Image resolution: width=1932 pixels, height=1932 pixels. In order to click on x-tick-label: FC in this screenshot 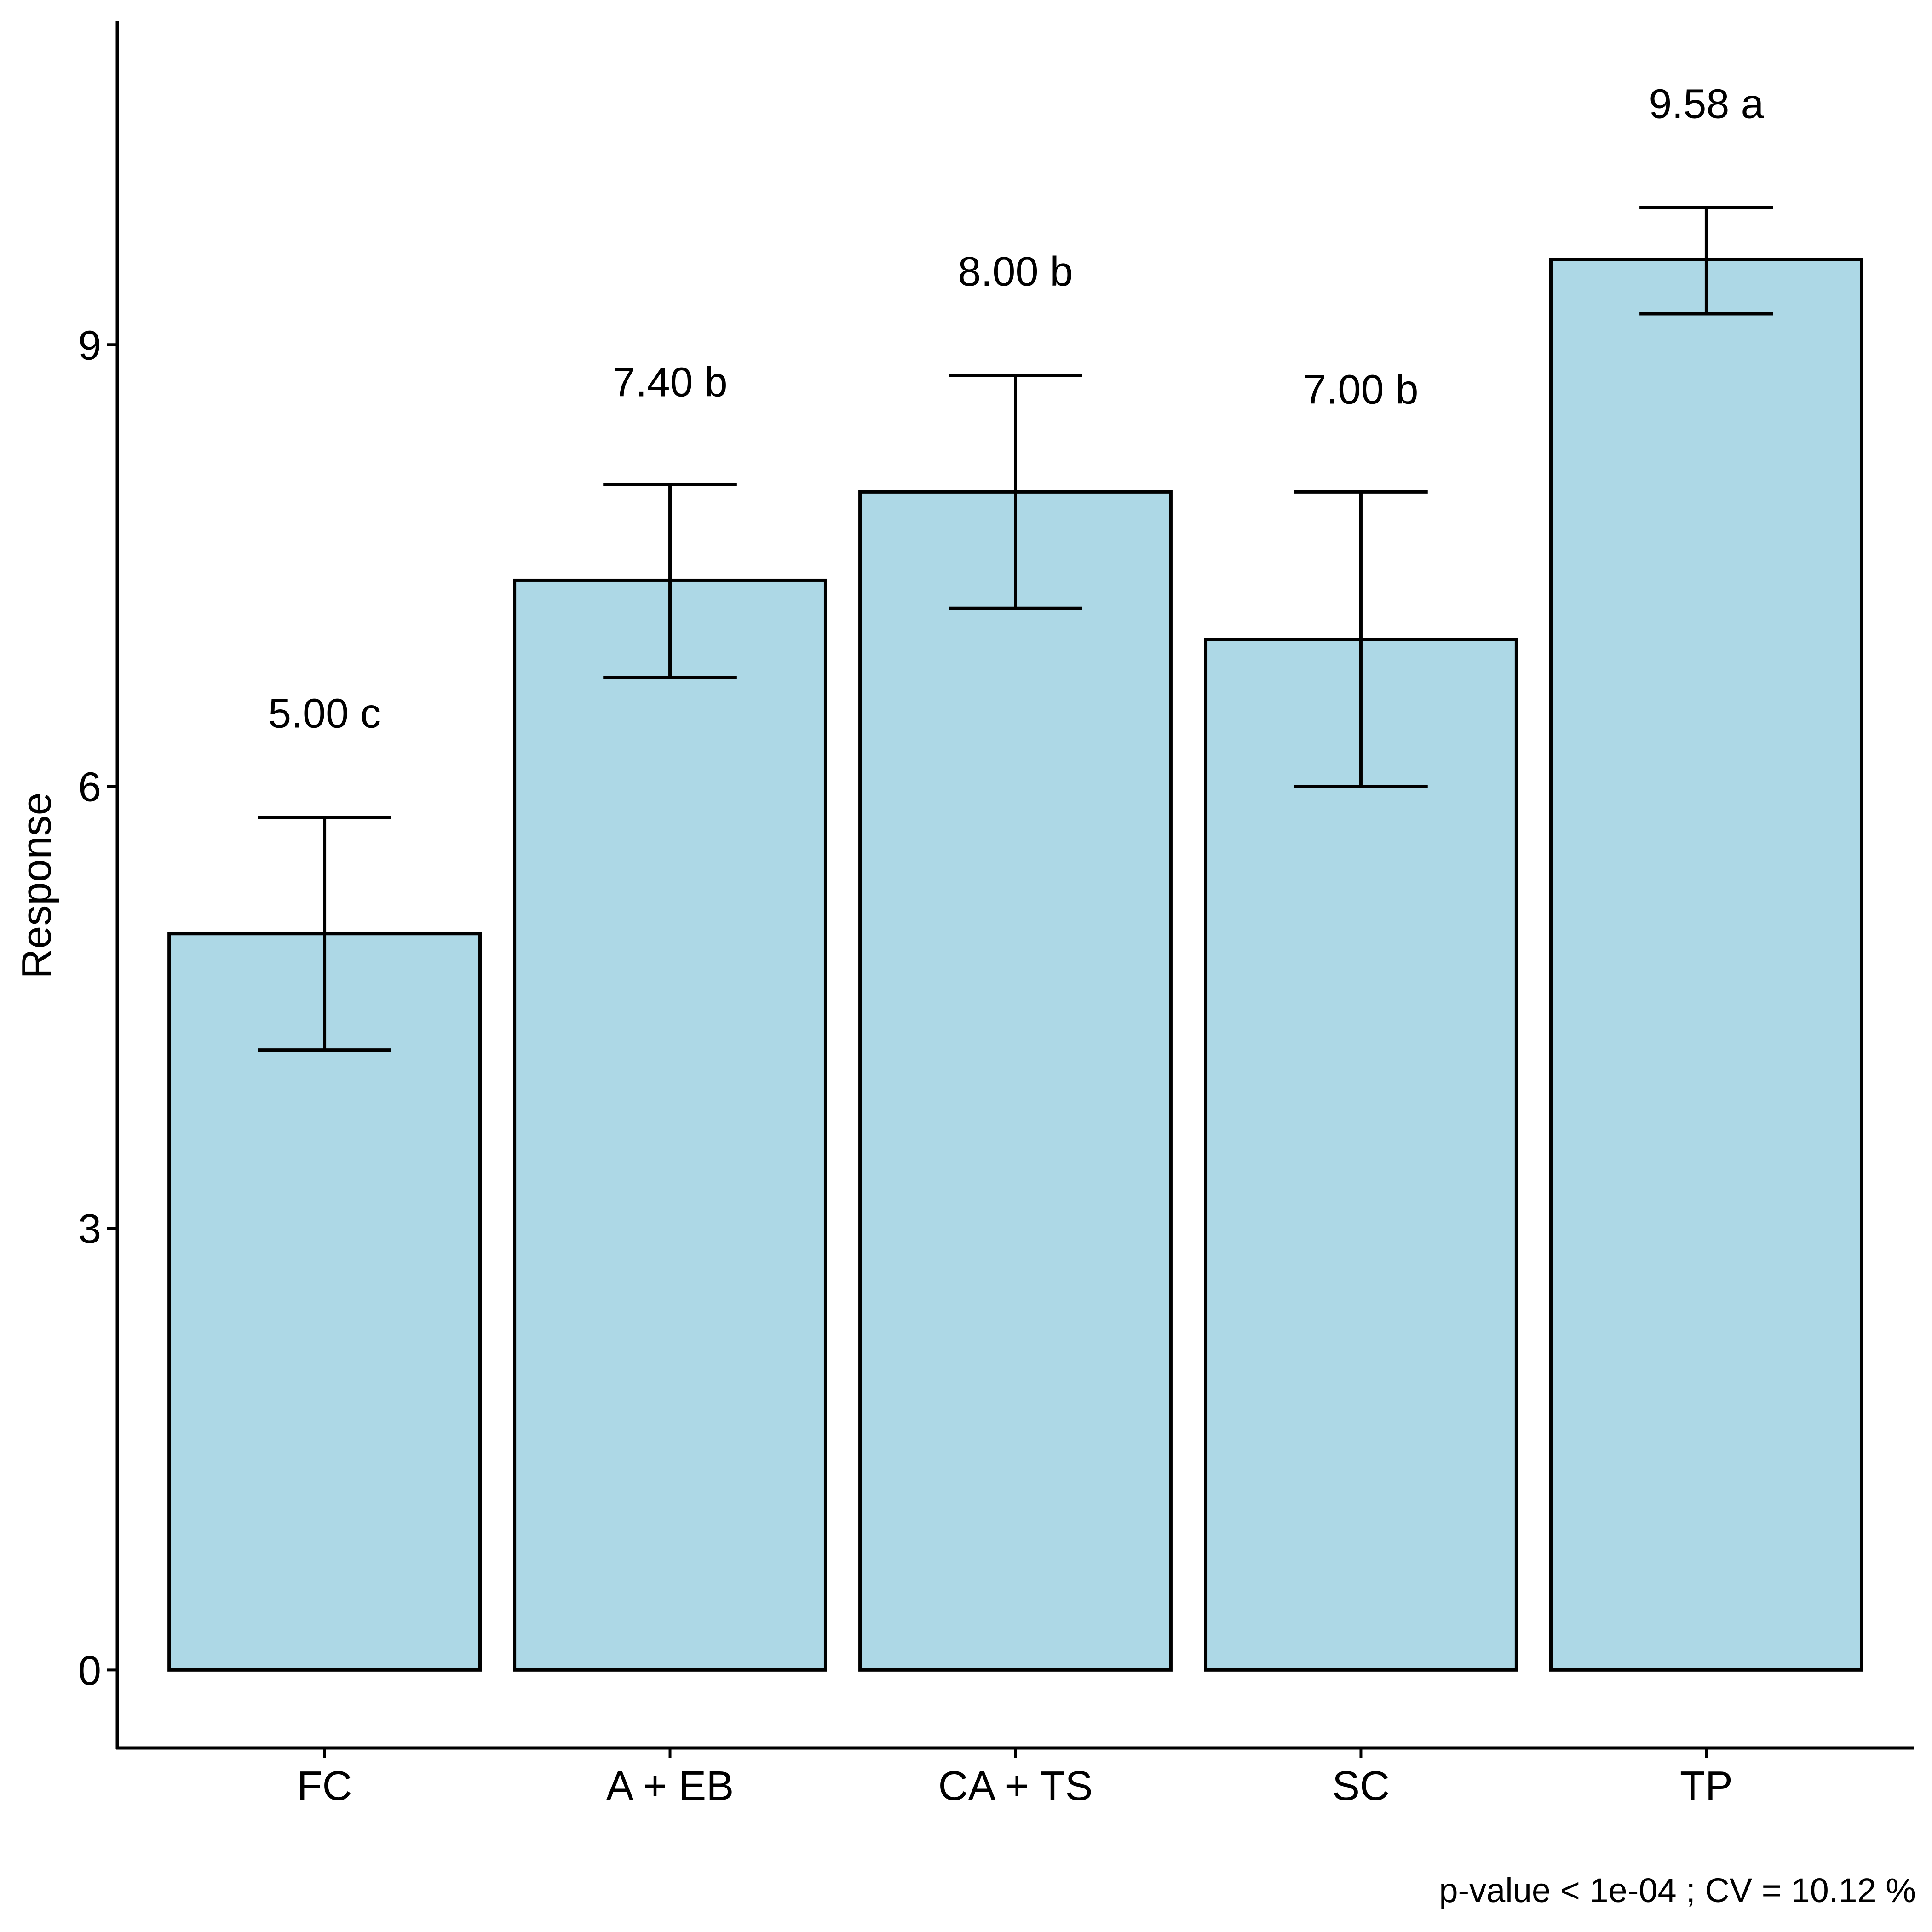, I will do `click(324, 1786)`.